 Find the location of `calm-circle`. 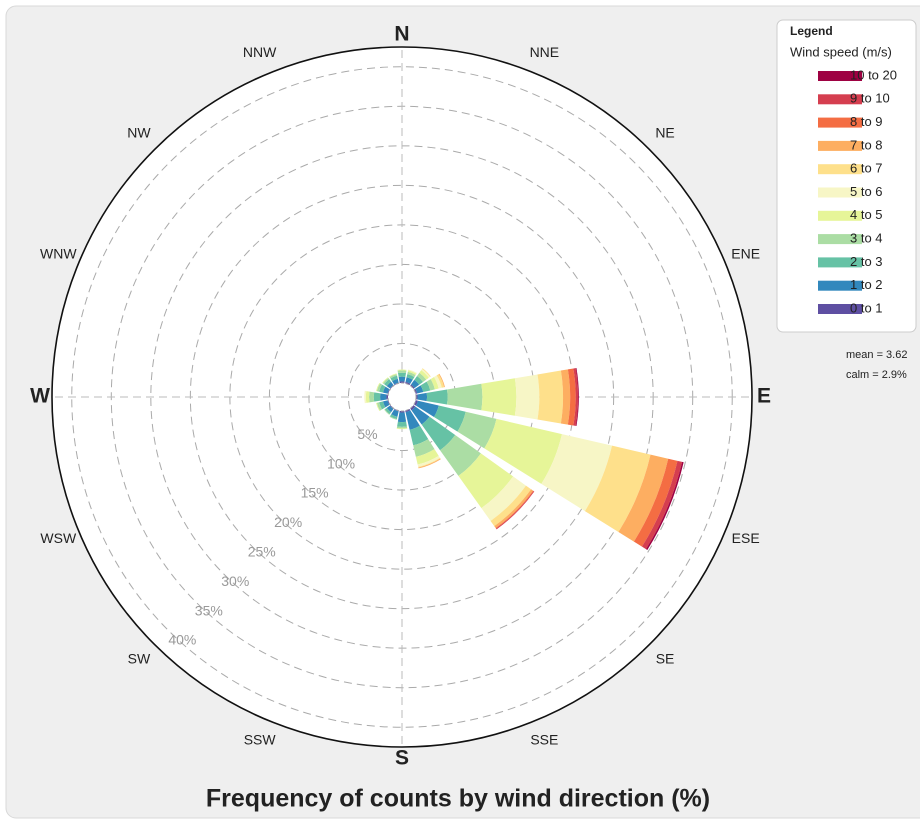

calm-circle is located at coordinates (402, 397).